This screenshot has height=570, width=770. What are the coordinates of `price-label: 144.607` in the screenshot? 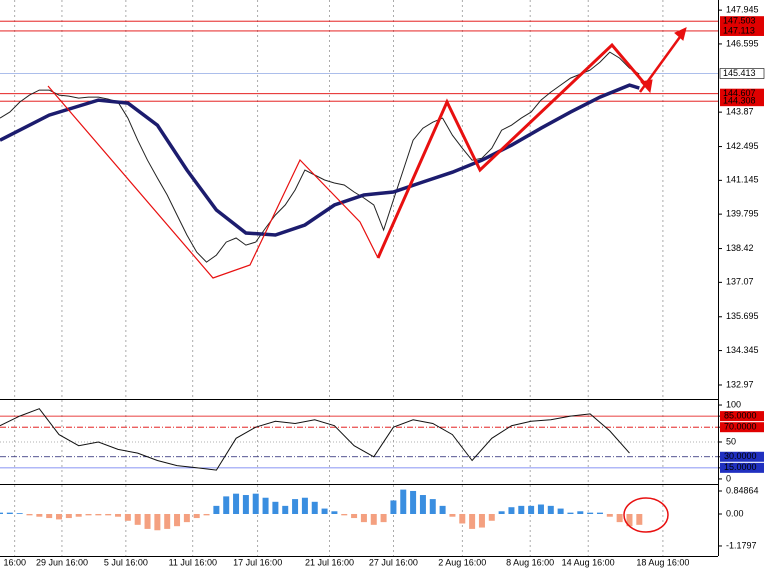 It's located at (739, 93).